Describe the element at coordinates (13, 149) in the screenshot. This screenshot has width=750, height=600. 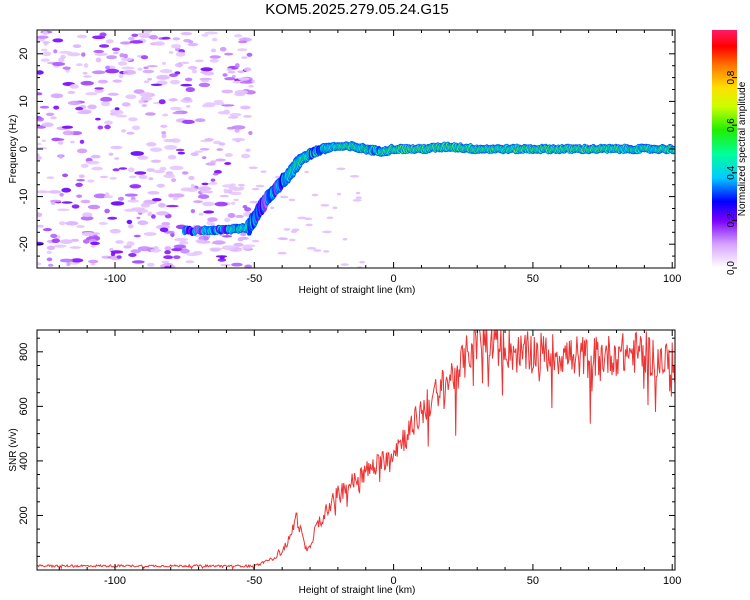
I see `spectrogram-ylabel: Frequency (Hz)` at that location.